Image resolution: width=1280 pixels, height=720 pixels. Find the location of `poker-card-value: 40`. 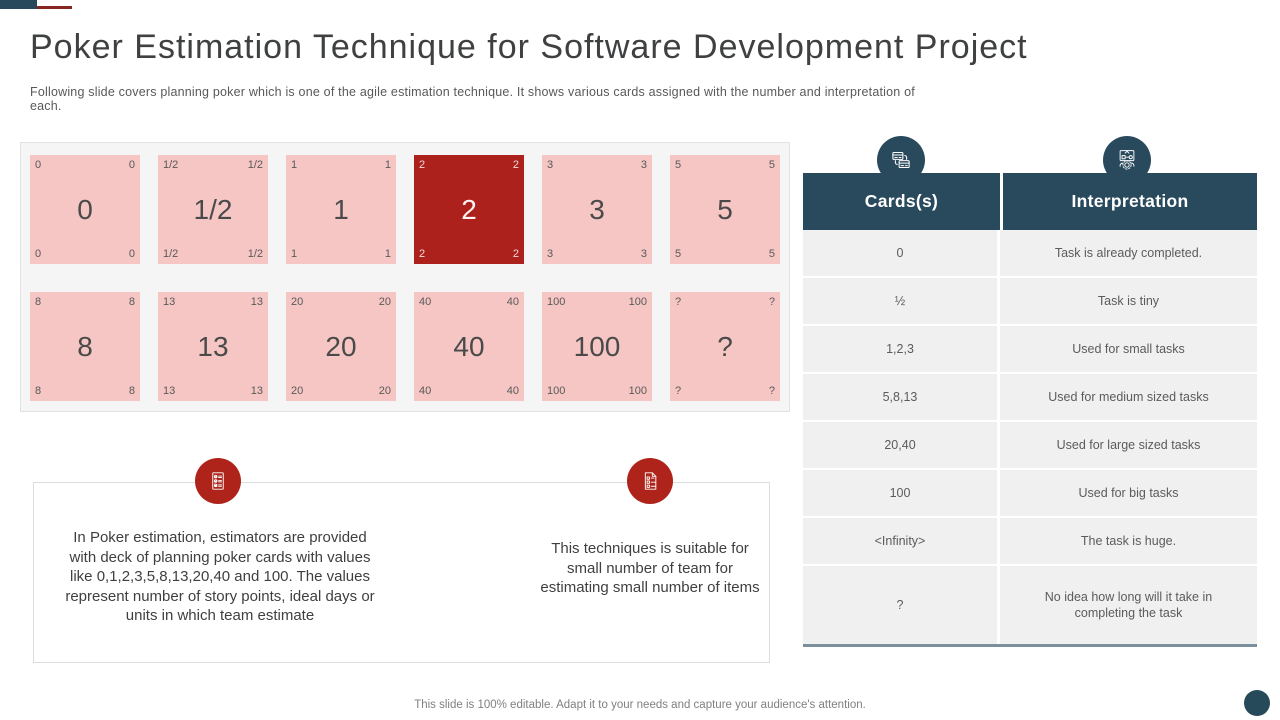

poker-card-value: 40 is located at coordinates (469, 346).